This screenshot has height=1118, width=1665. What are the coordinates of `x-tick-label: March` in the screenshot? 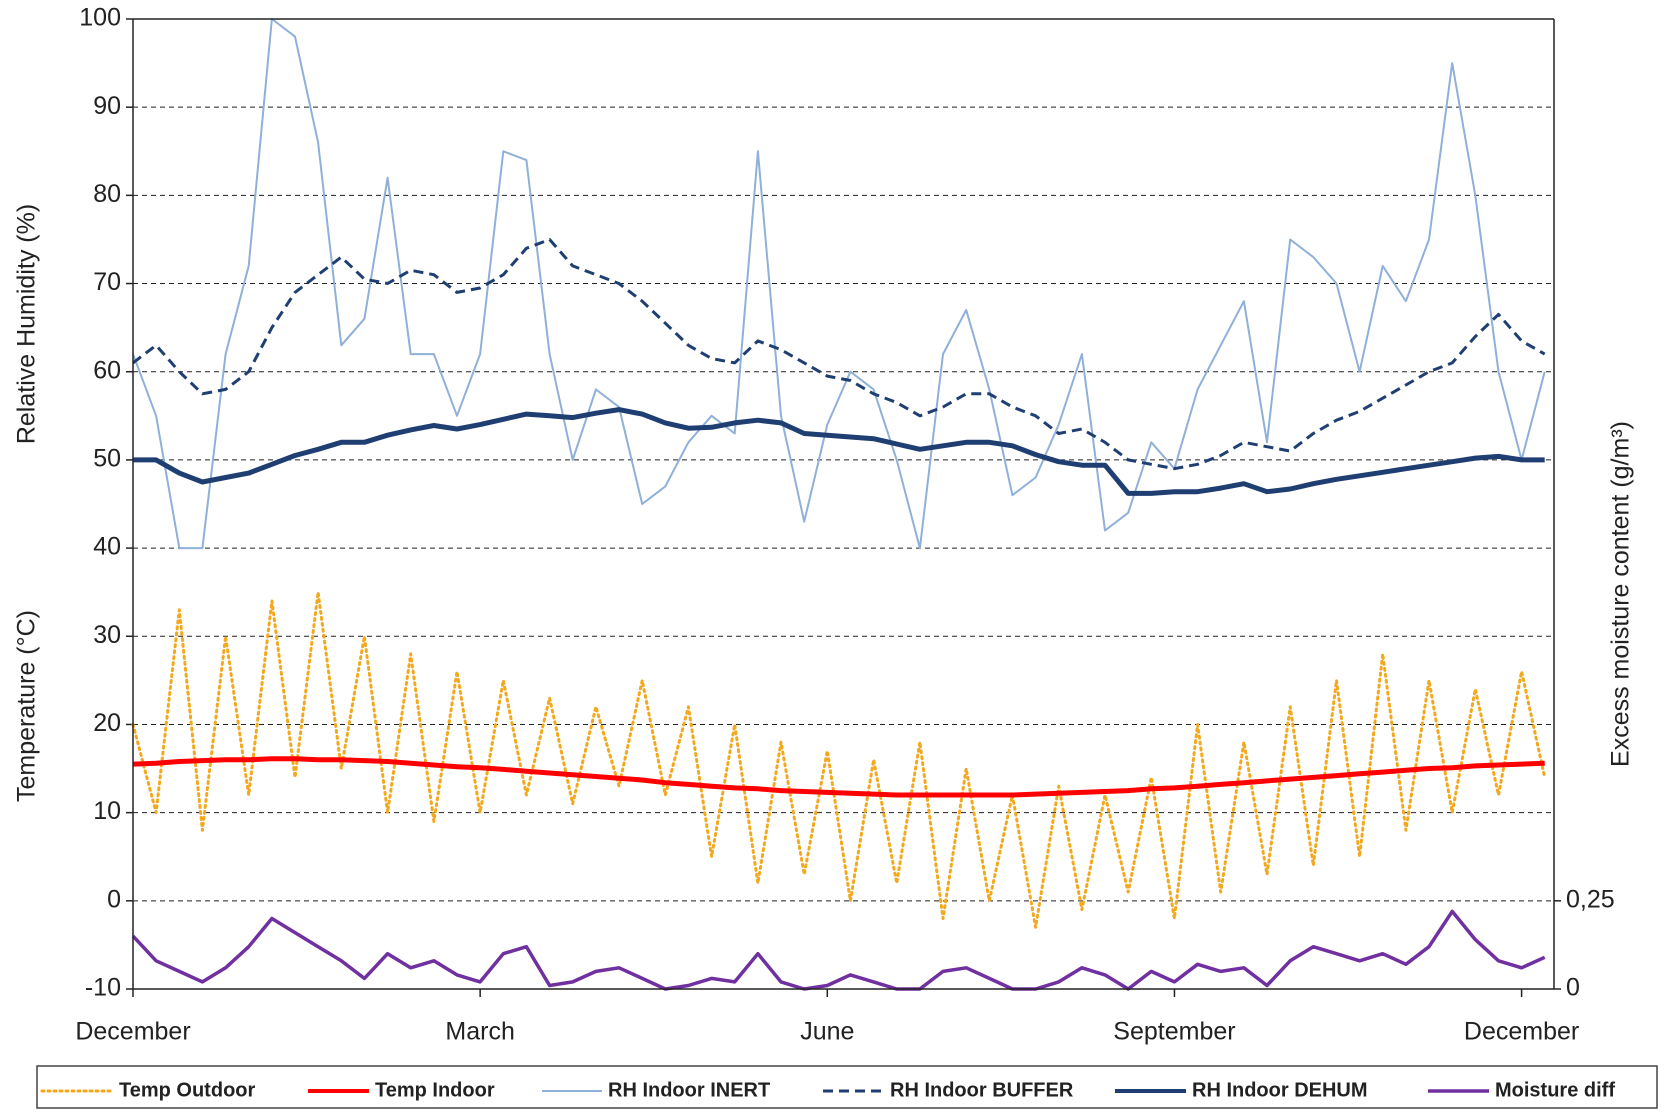 It's located at (479, 1032).